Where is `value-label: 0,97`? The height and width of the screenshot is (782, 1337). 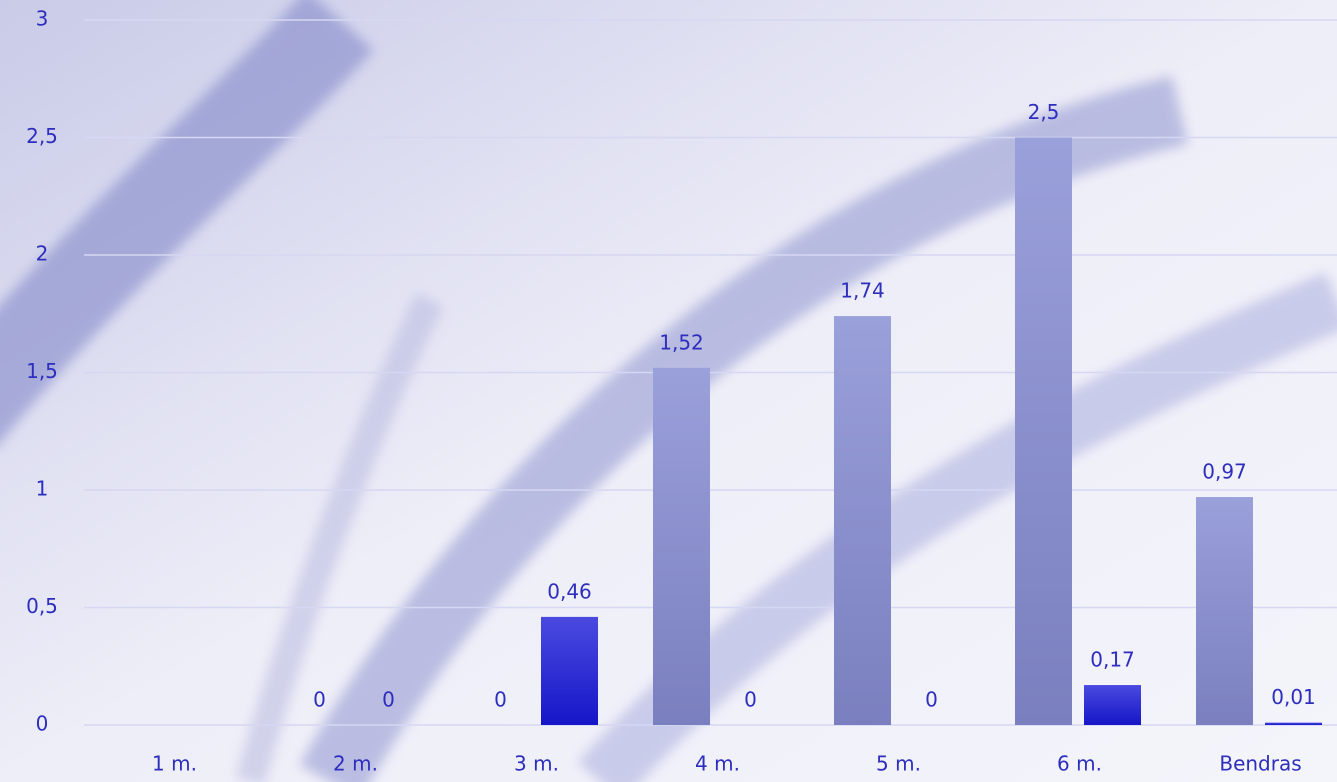
value-label: 0,97 is located at coordinates (1224, 472).